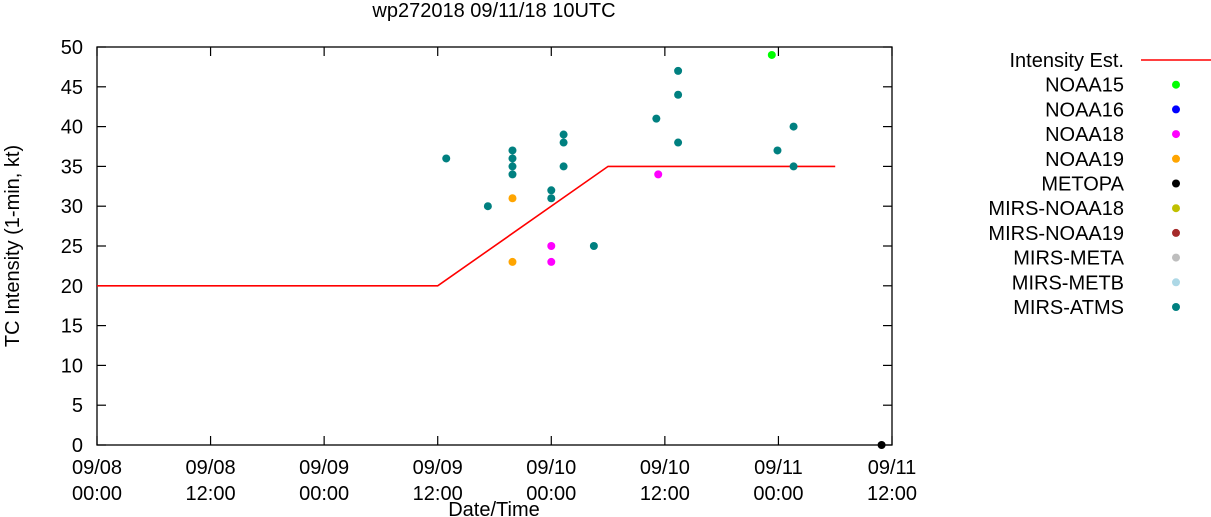 Image resolution: width=1211 pixels, height=517 pixels. What do you see at coordinates (72, 128) in the screenshot?
I see `y-tick-label: 40` at bounding box center [72, 128].